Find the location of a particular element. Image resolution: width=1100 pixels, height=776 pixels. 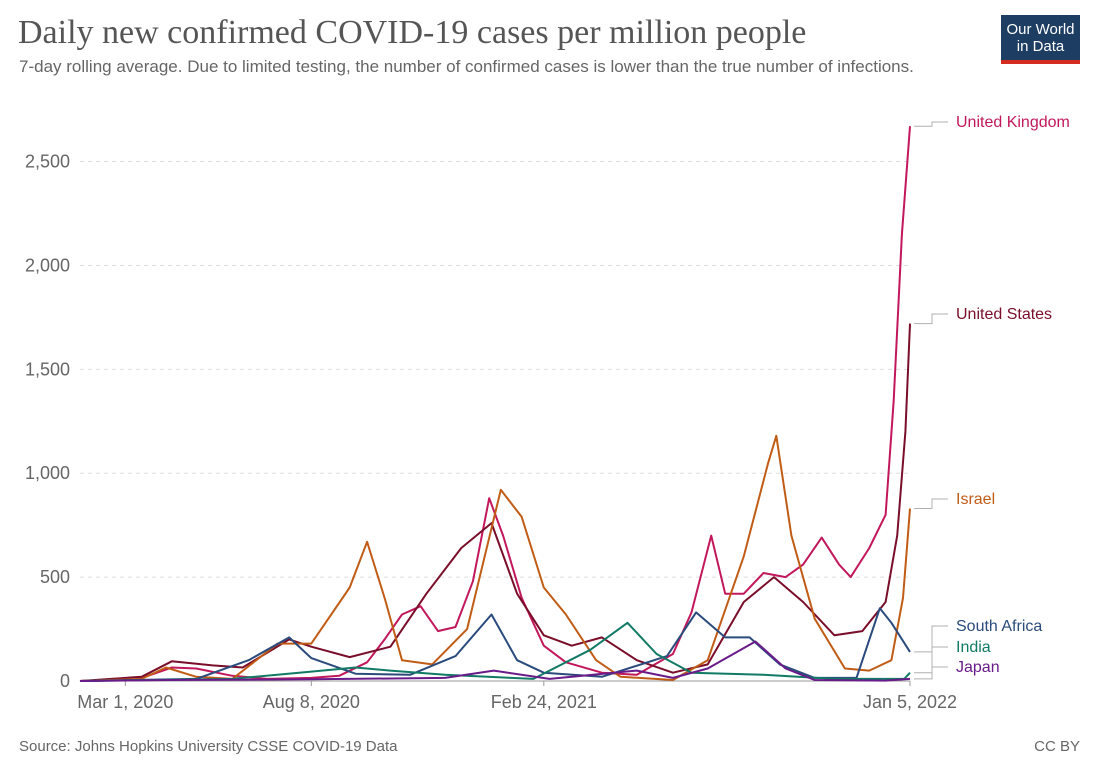

series-connector-united-states is located at coordinates (931, 319).